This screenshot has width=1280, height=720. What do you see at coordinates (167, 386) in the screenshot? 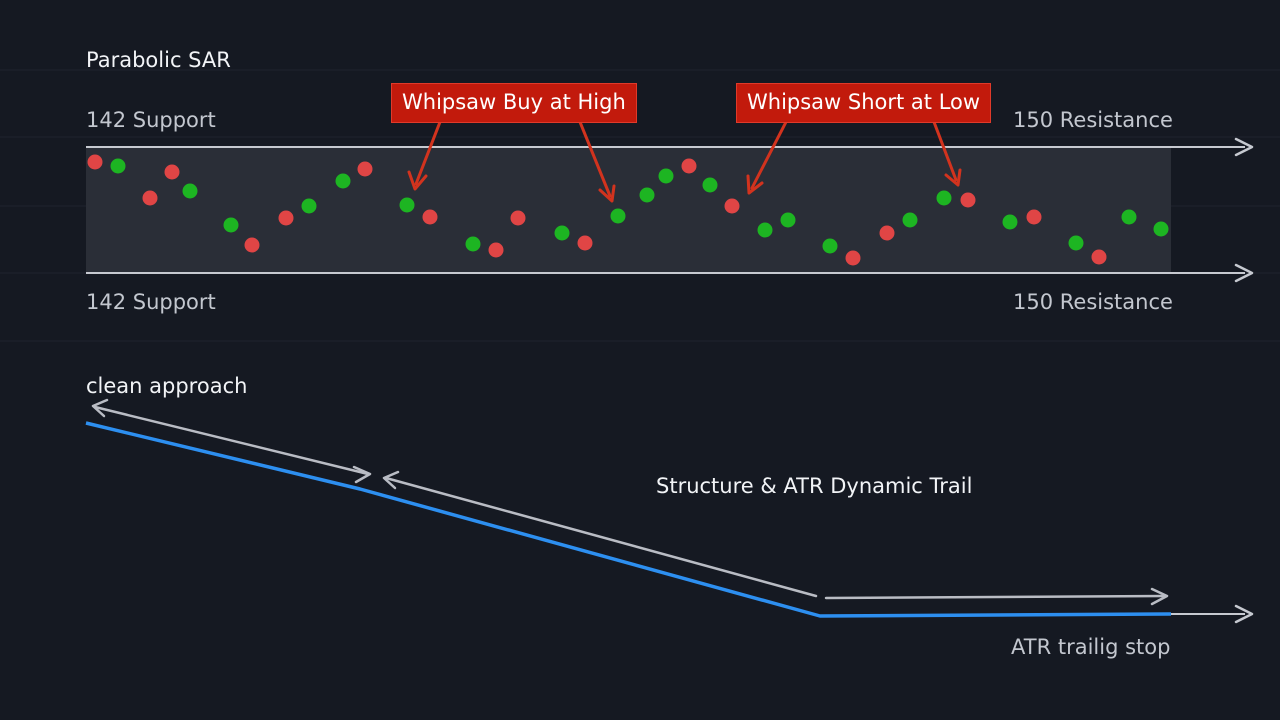
I see `panel-title-clean: clean approach` at bounding box center [167, 386].